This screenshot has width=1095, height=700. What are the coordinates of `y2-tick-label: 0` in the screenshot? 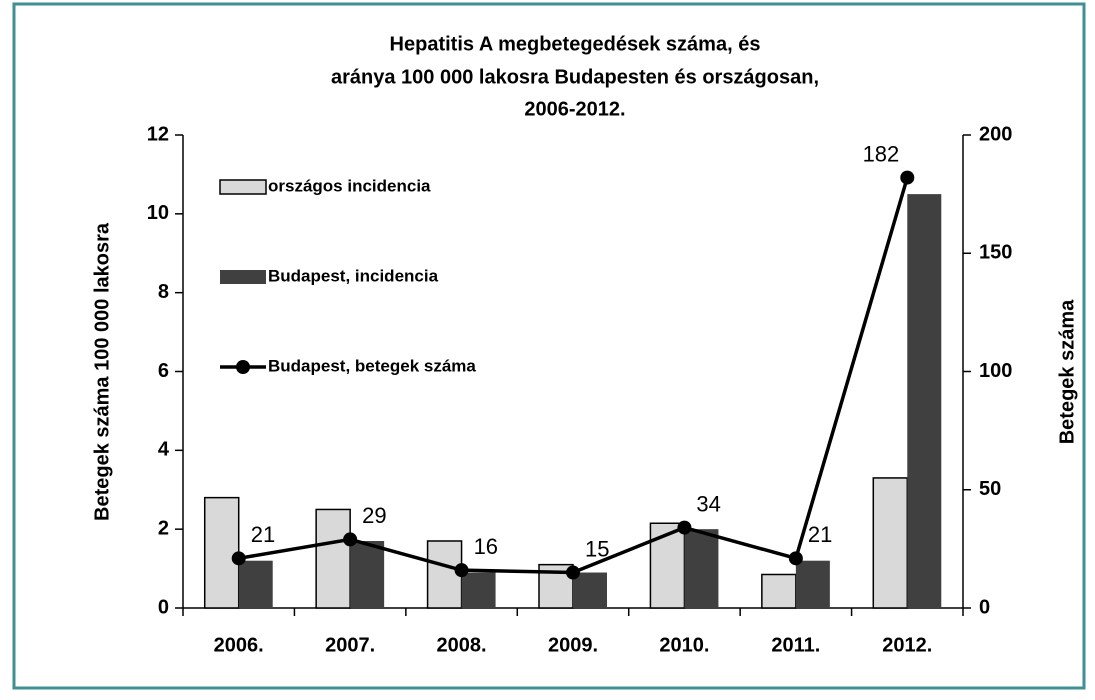 It's located at (984, 607).